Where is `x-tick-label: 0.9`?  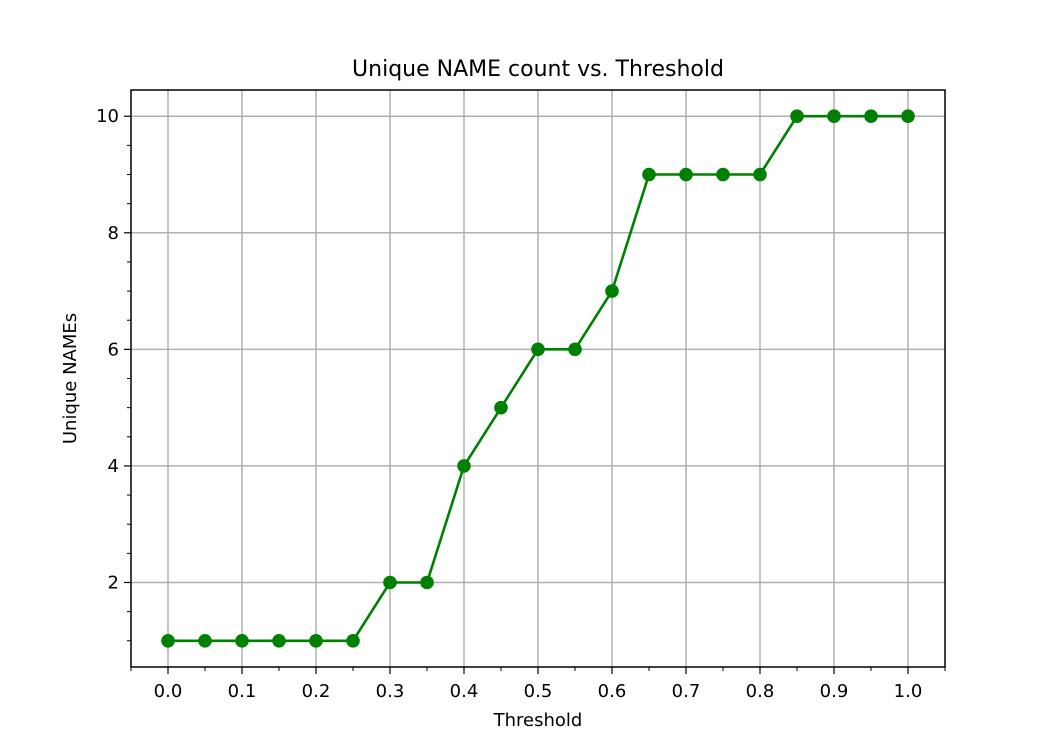 x-tick-label: 0.9 is located at coordinates (834, 691).